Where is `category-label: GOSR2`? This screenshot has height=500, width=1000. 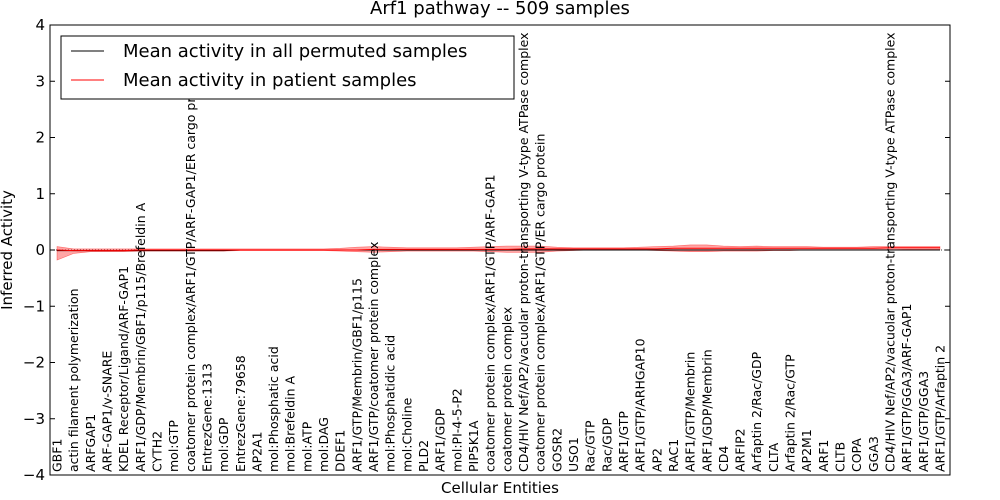
category-label: GOSR2 is located at coordinates (556, 450).